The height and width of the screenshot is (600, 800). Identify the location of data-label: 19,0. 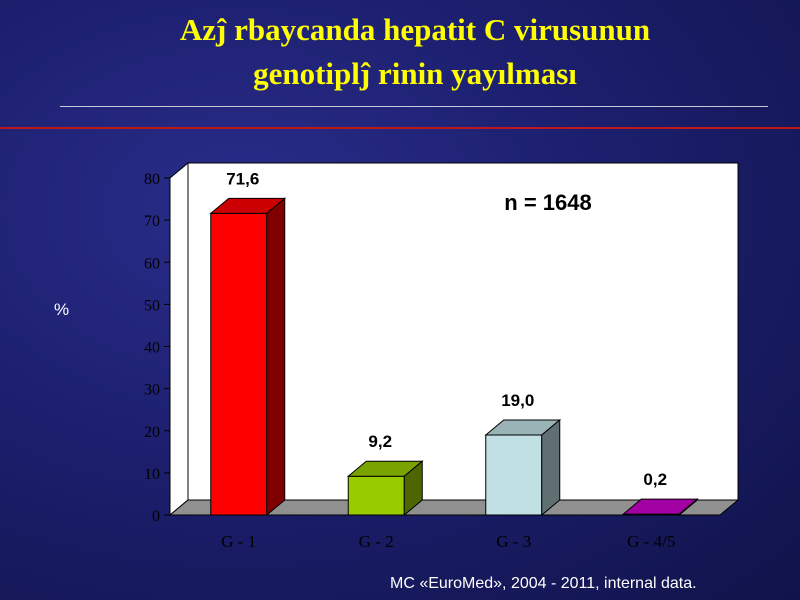
(517, 400).